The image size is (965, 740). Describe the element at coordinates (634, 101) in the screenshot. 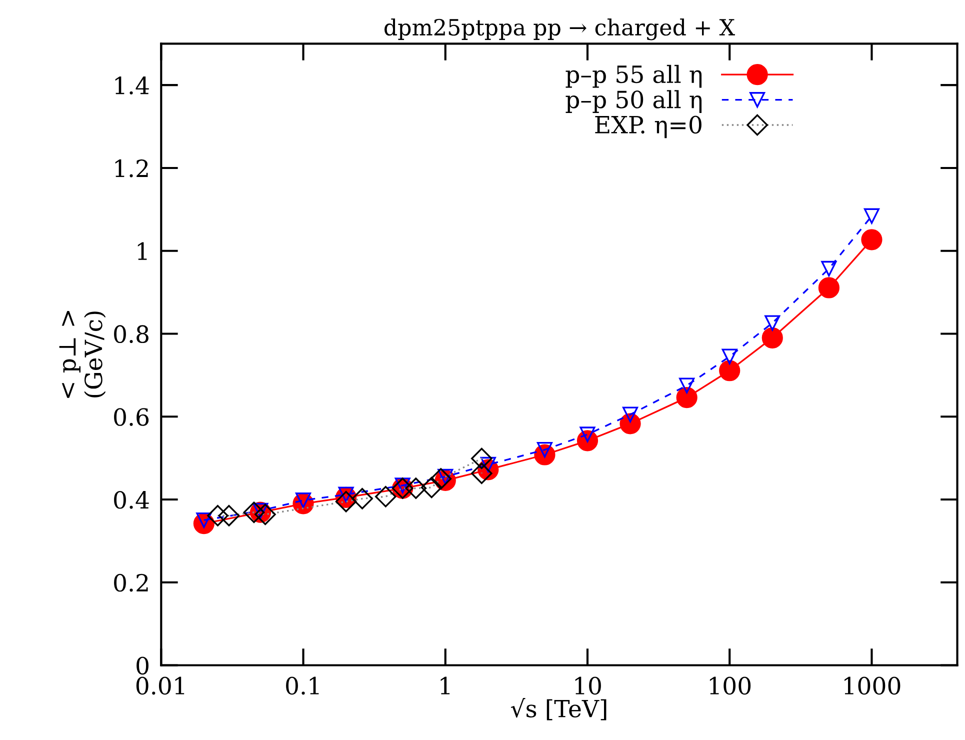

I see `legend-label: p–p 50 all η` at that location.